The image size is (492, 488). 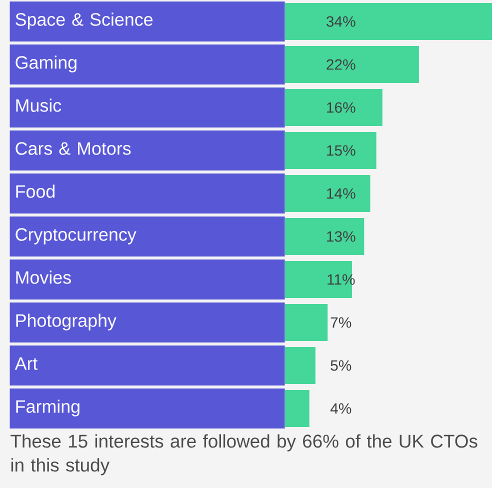 What do you see at coordinates (73, 148) in the screenshot?
I see `y-tick-label: Cars & Motors` at bounding box center [73, 148].